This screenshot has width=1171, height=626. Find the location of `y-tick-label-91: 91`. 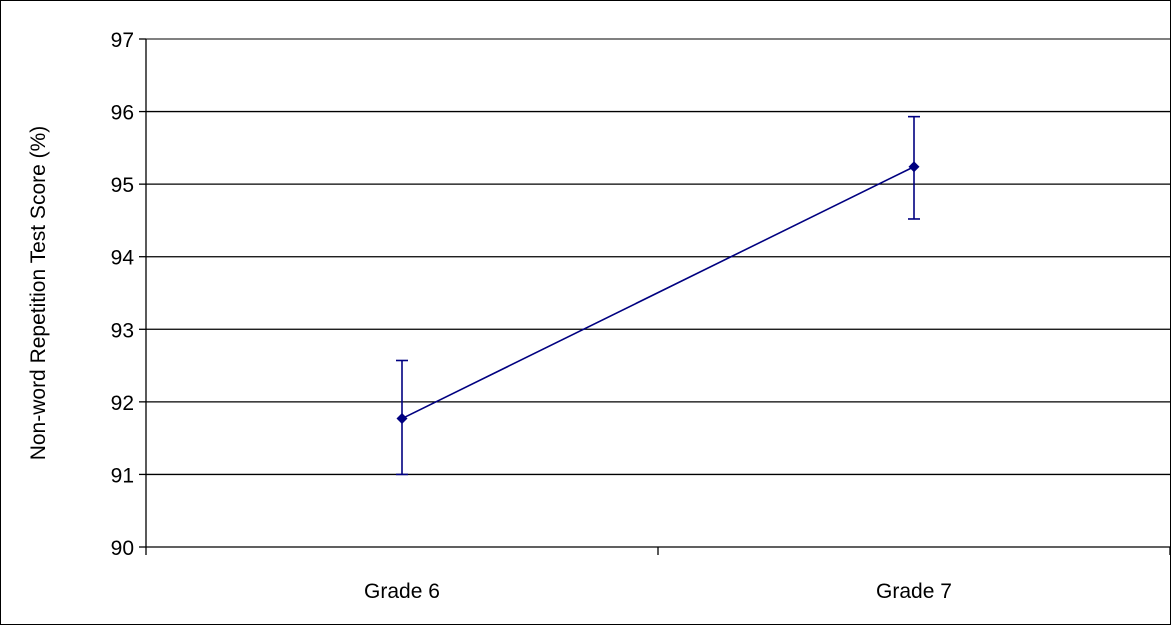

y-tick-label-91: 91 is located at coordinates (122, 475).